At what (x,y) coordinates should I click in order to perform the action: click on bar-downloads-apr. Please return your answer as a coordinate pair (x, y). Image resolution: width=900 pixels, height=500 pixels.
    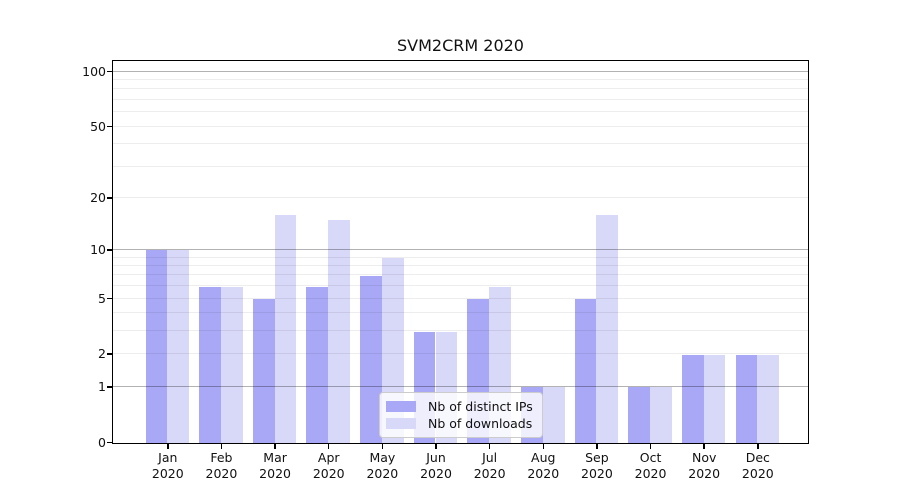
    Looking at the image, I should click on (339, 331).